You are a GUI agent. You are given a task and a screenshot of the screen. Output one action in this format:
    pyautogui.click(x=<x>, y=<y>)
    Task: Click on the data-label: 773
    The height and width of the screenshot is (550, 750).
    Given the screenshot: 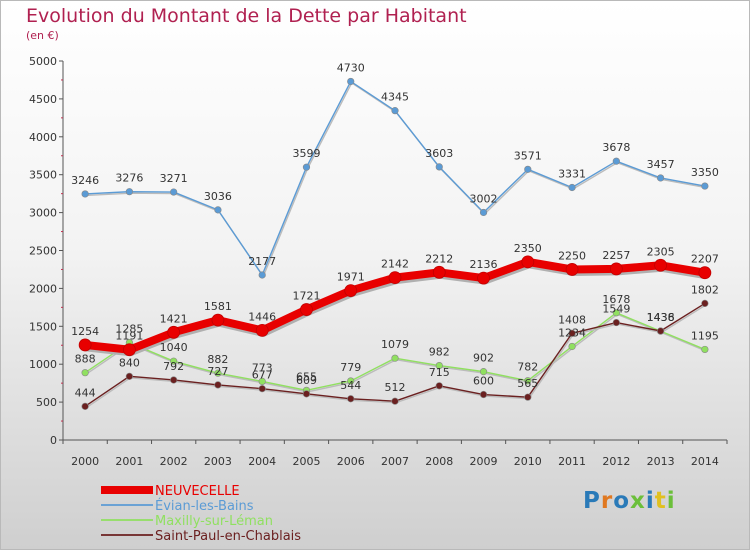 What is the action you would take?
    pyautogui.click(x=262, y=367)
    